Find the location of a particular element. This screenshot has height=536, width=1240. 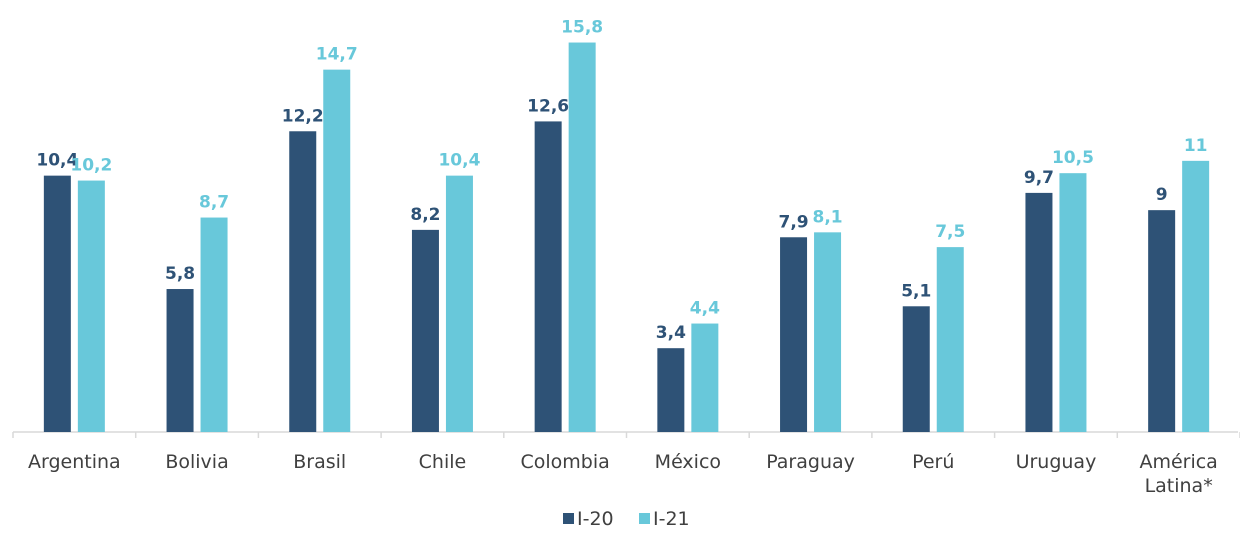

category-label: Bolivia is located at coordinates (196, 462).